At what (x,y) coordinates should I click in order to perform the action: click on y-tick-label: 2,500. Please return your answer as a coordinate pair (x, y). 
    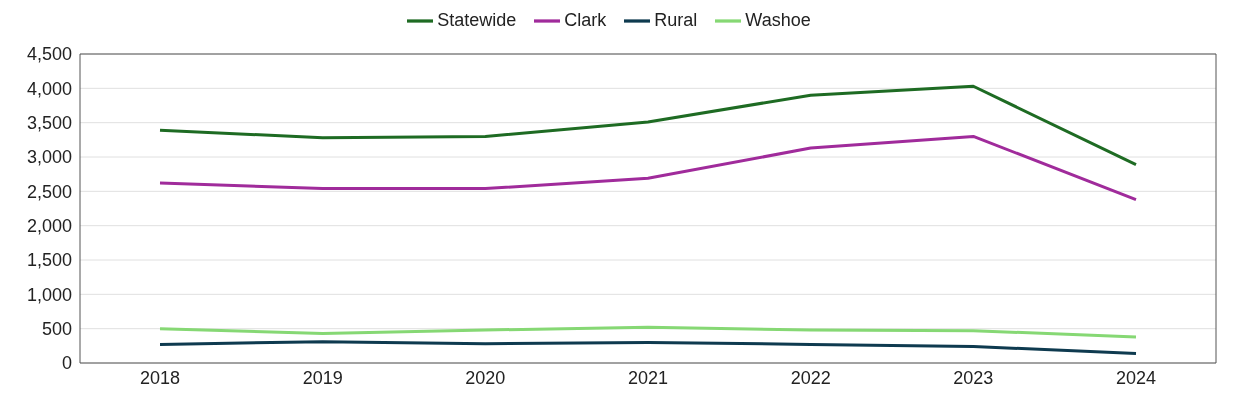
    Looking at the image, I should click on (49, 191).